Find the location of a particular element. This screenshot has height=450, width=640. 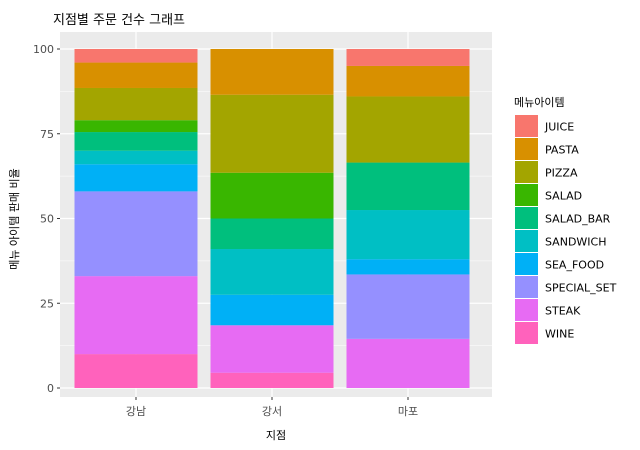

y-tick-label: 25 is located at coordinates (47, 303).